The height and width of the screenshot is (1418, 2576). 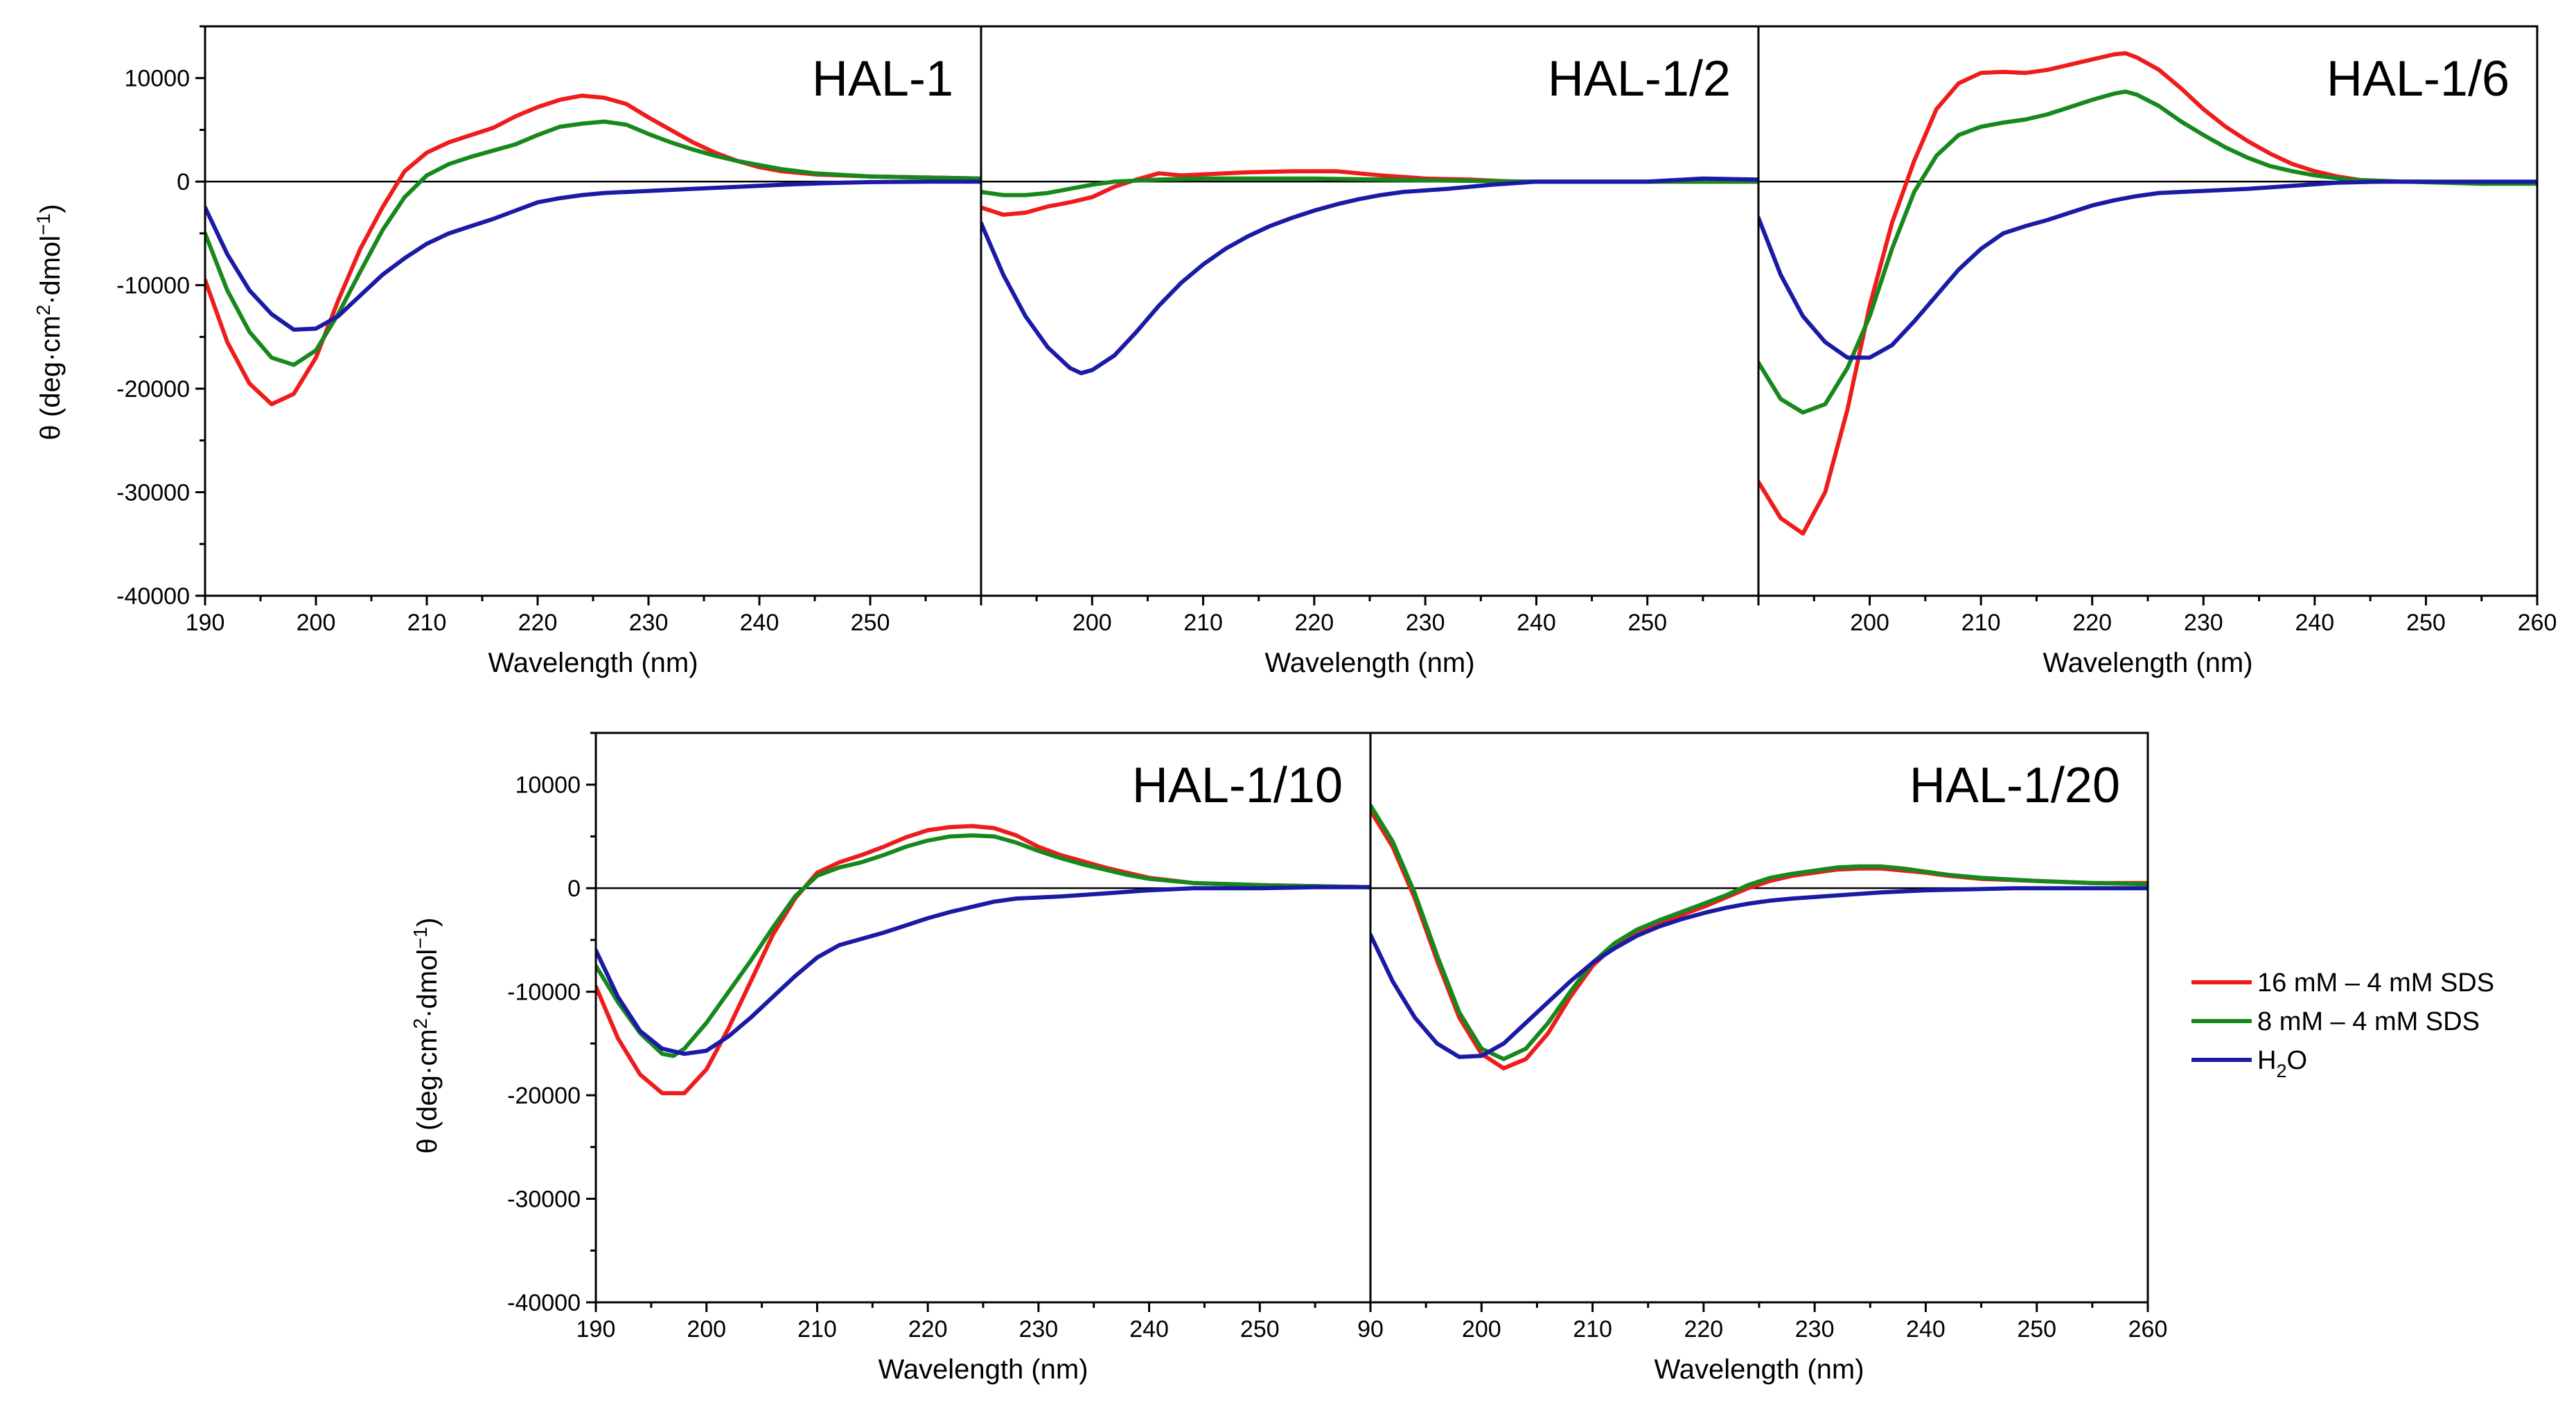 I want to click on y-axis-title-bottom: θ (deg·cm2·dmol−1), so click(x=426, y=1036).